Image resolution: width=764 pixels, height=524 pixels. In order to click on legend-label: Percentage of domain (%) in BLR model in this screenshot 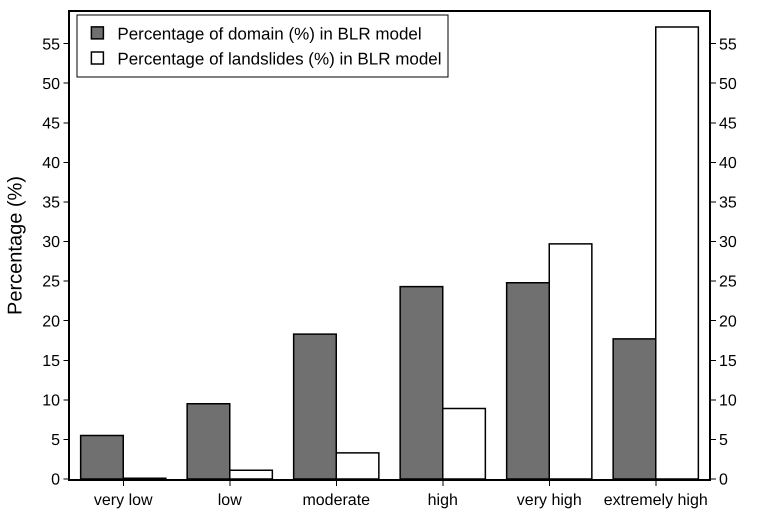, I will do `click(269, 34)`.